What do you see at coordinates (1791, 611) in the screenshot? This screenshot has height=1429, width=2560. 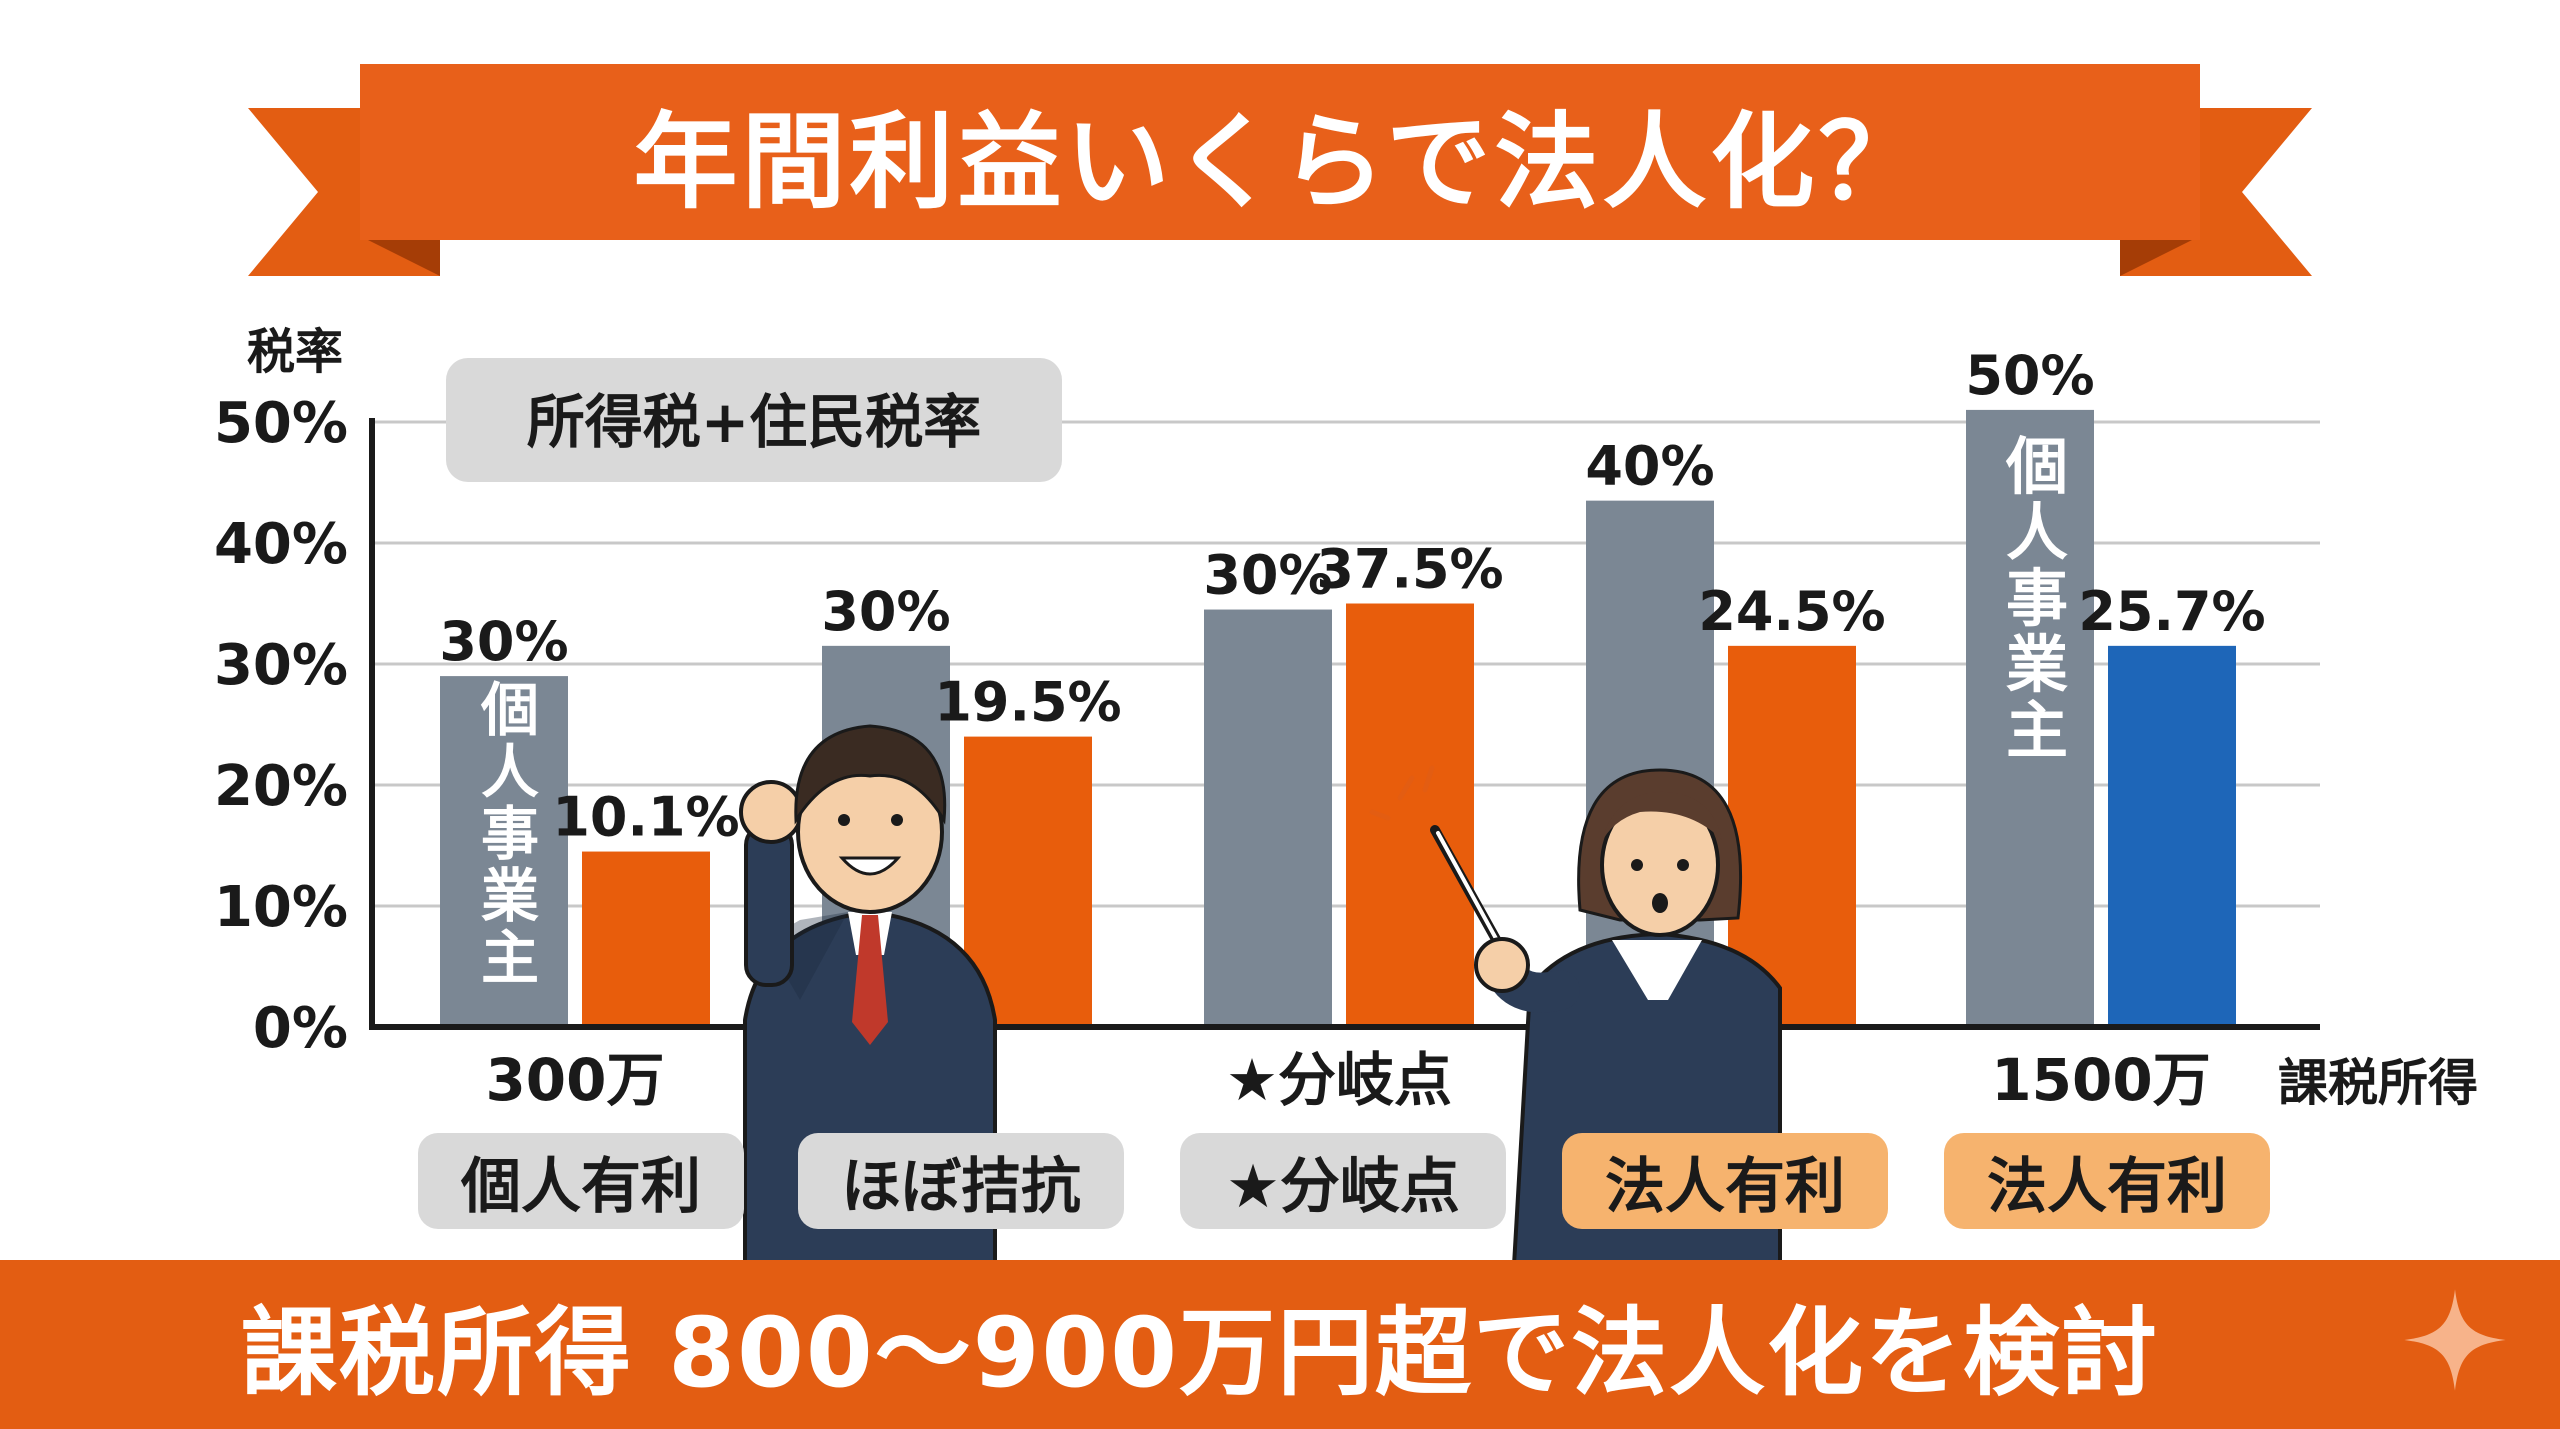 I see `bar-value-label: 24.5%` at bounding box center [1791, 611].